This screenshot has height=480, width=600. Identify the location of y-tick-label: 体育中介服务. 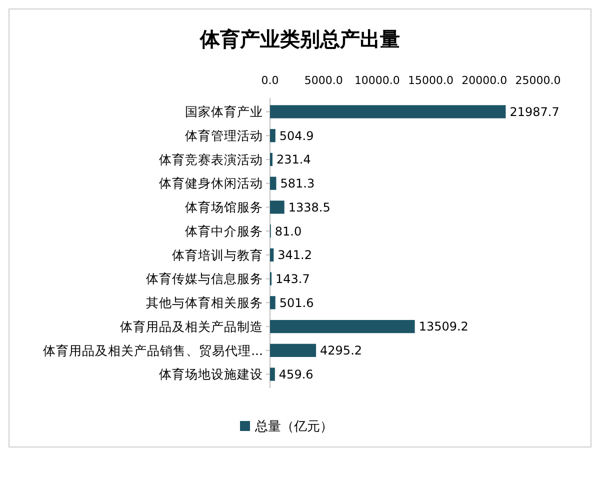
(224, 230).